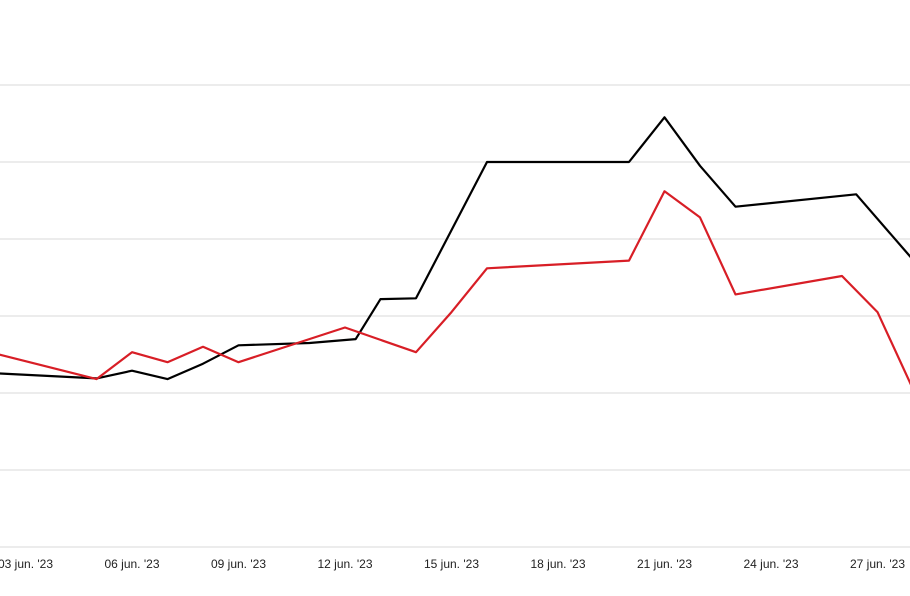 This screenshot has width=910, height=596. I want to click on x-tick-label: 15 jun. '23, so click(451, 564).